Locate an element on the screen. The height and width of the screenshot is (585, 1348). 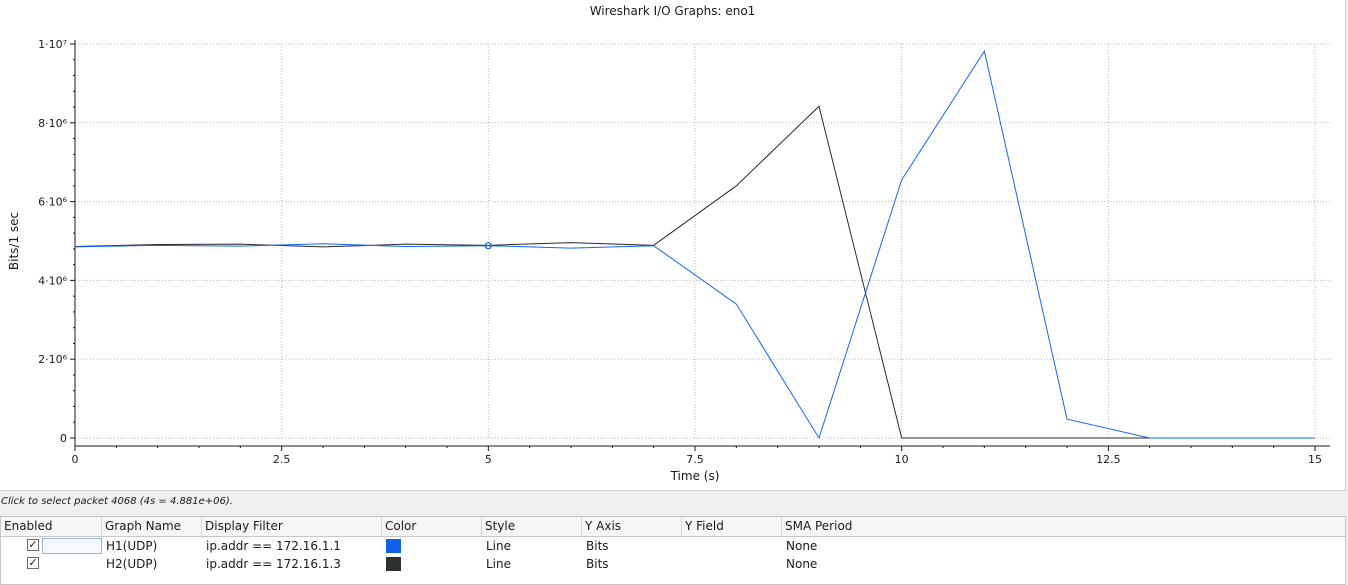
column-header-sma-period: SMA Period is located at coordinates (819, 526).